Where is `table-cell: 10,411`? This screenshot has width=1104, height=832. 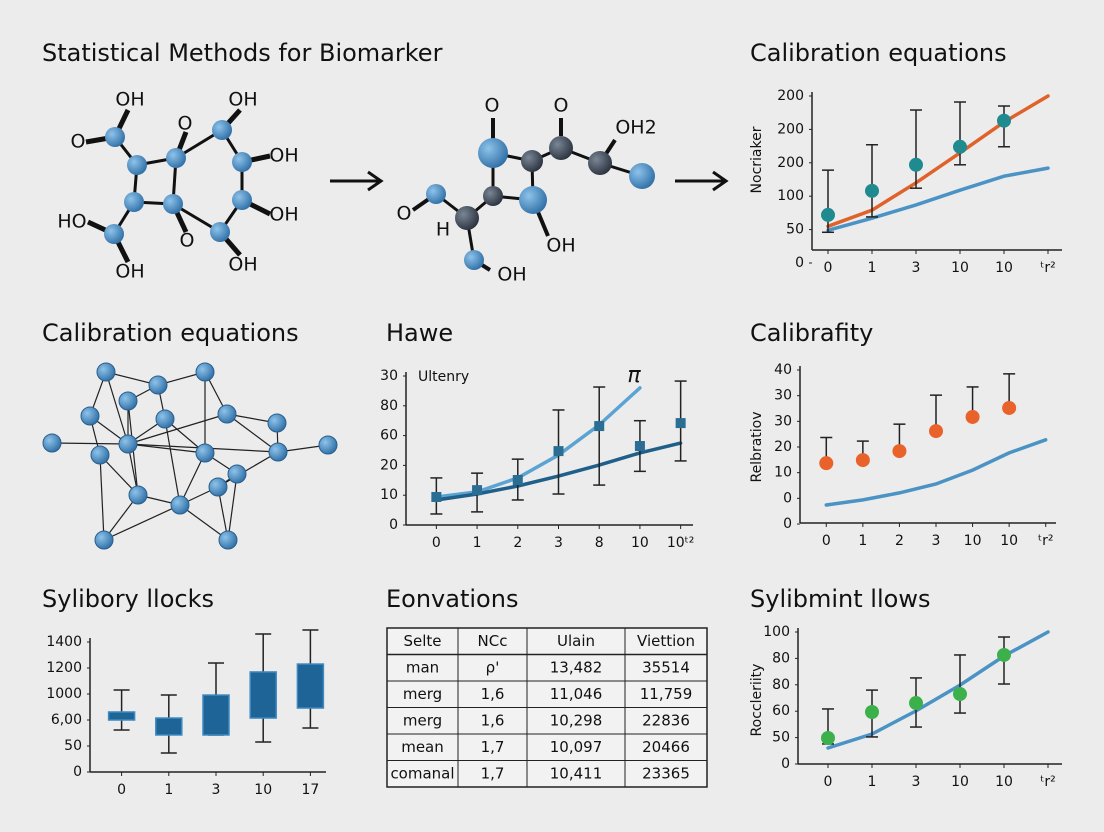 table-cell: 10,411 is located at coordinates (576, 773).